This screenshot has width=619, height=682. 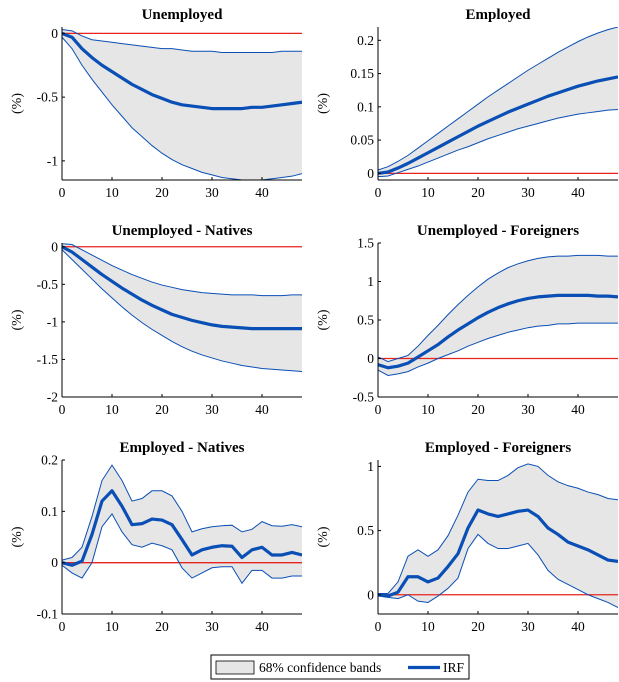 I want to click on legend-irf-label: IRF, so click(x=454, y=667).